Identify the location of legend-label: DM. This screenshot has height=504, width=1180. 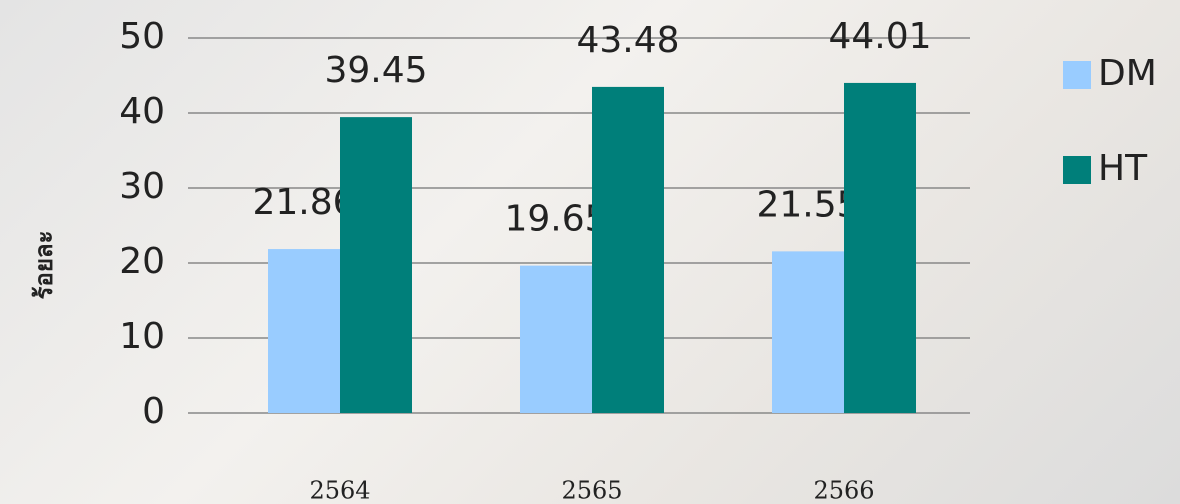
(1127, 73).